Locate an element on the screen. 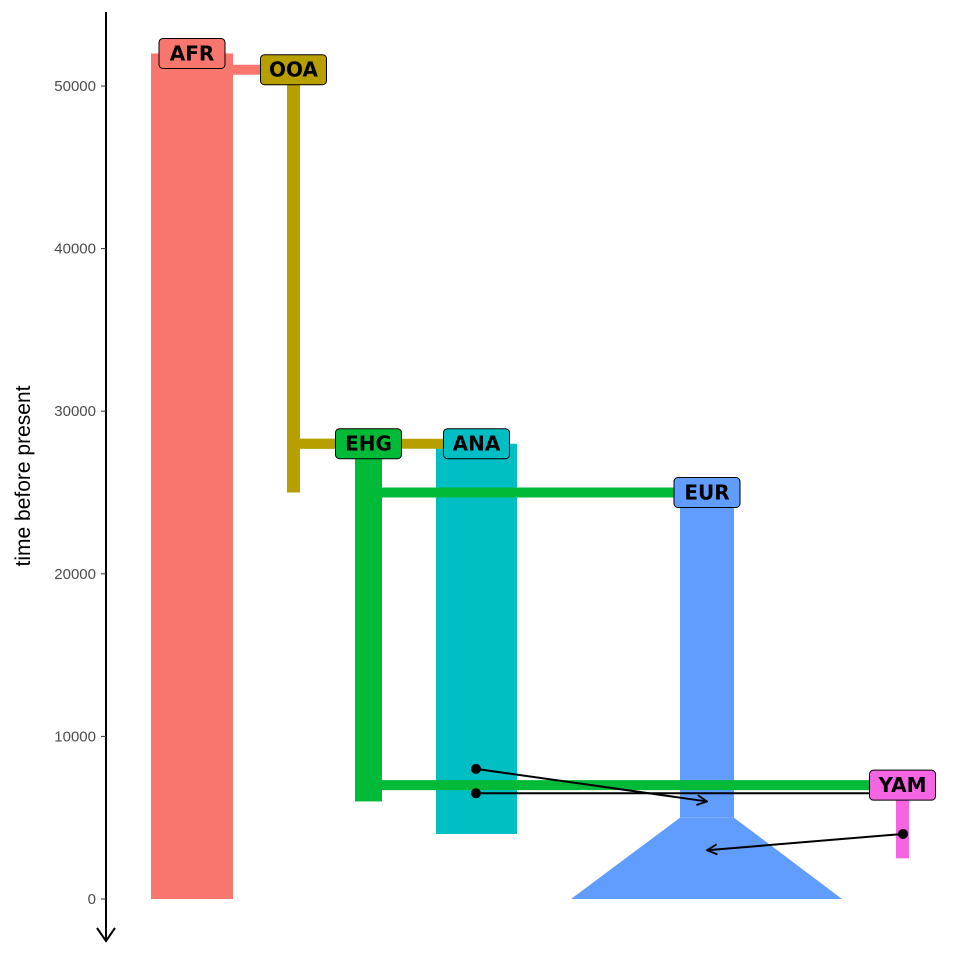 Image resolution: width=960 pixels, height=960 pixels. pop-label-EUR: EUR is located at coordinates (706, 493).